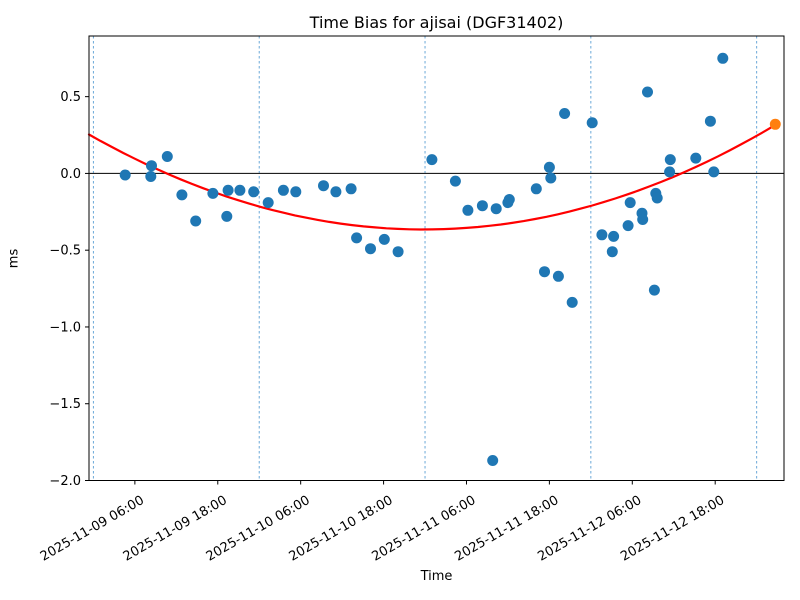 This screenshot has height=600, width=800. What do you see at coordinates (65, 251) in the screenshot?
I see `y-tick-label: −0.5` at bounding box center [65, 251].